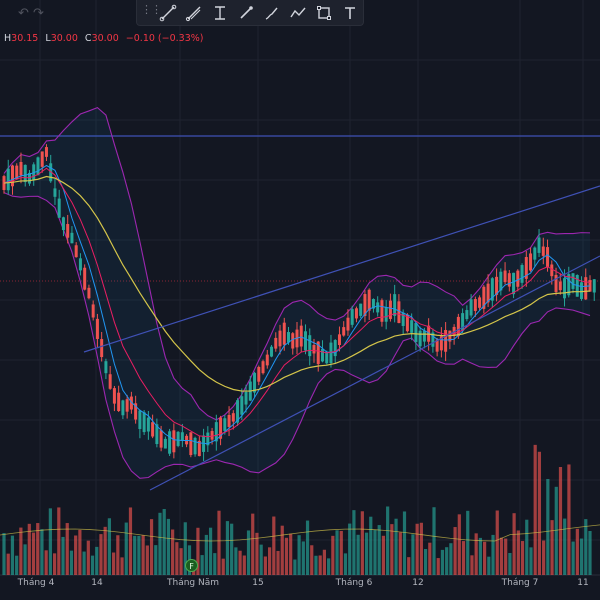  What do you see at coordinates (151, 9) in the screenshot?
I see `drag-handle-icon: ⋮⋮` at bounding box center [151, 9].